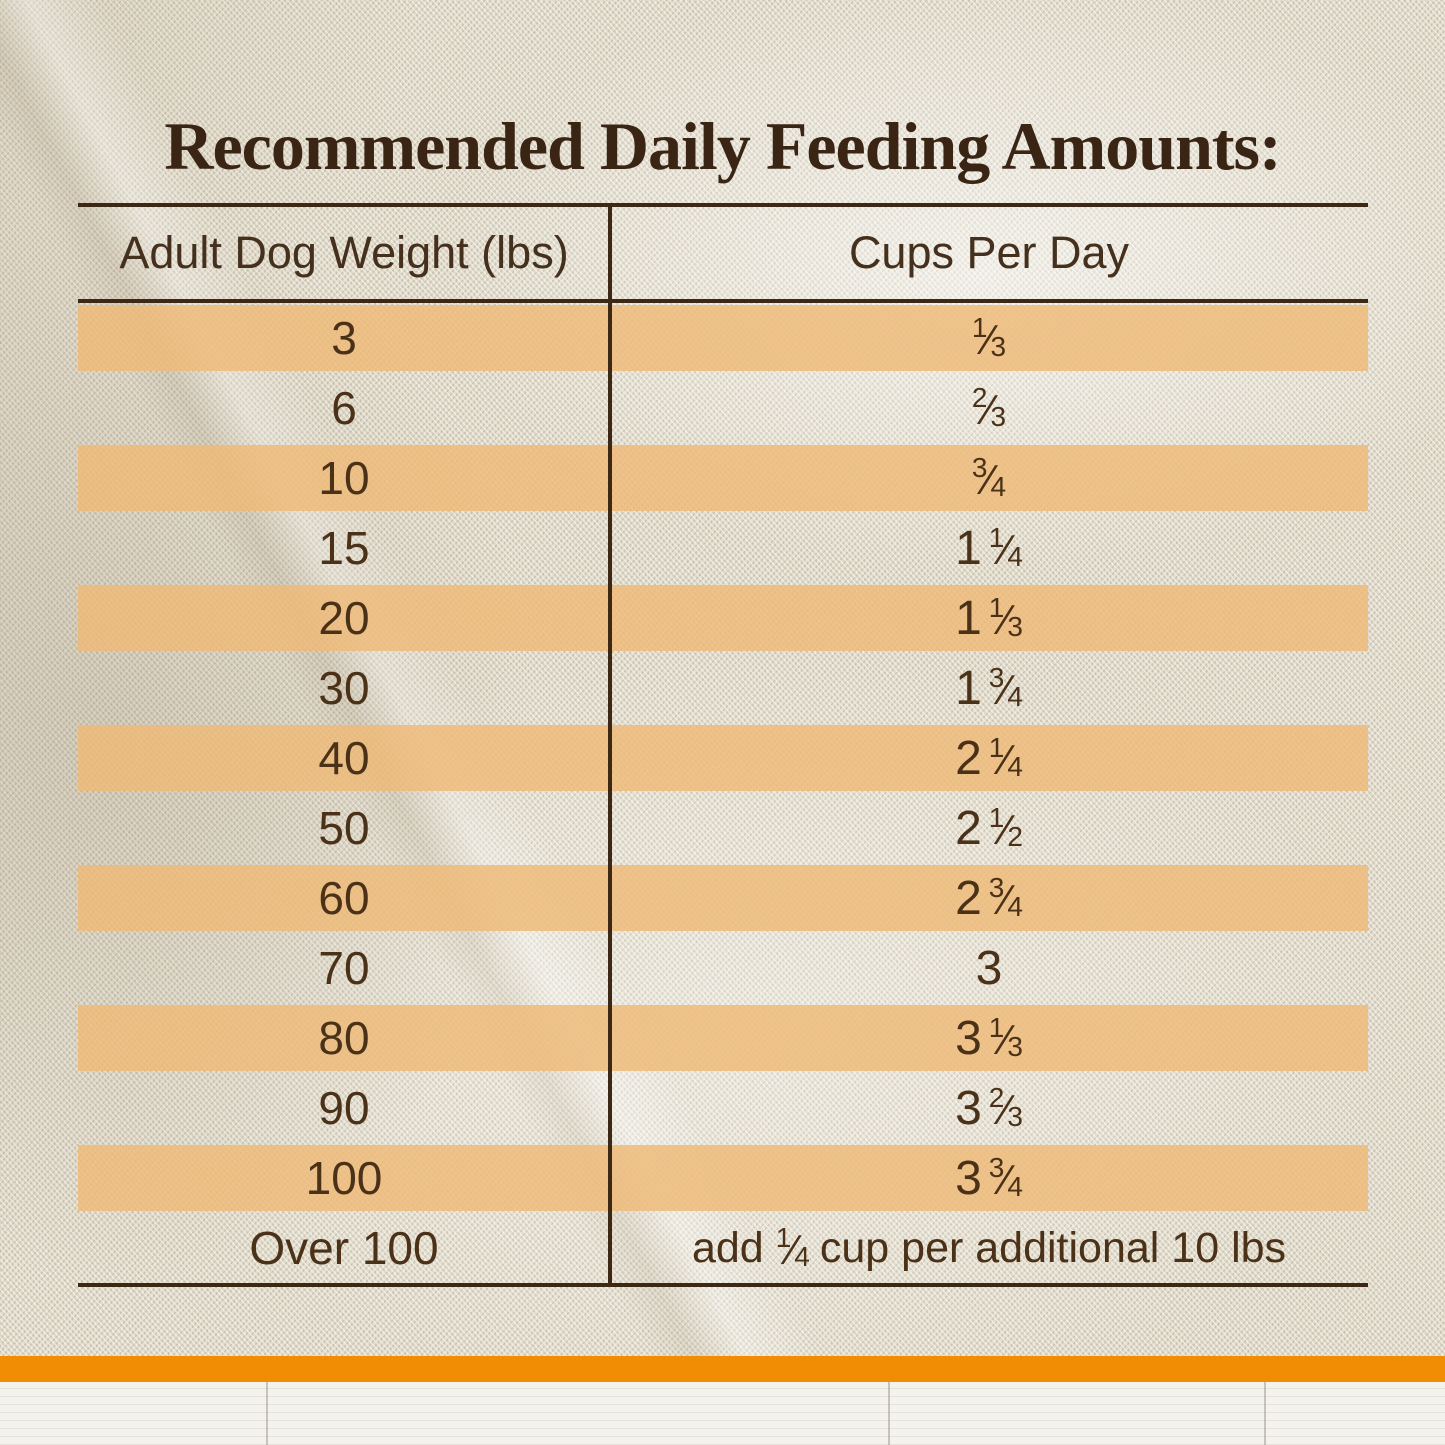  What do you see at coordinates (344, 478) in the screenshot?
I see `weight-cell: 10` at bounding box center [344, 478].